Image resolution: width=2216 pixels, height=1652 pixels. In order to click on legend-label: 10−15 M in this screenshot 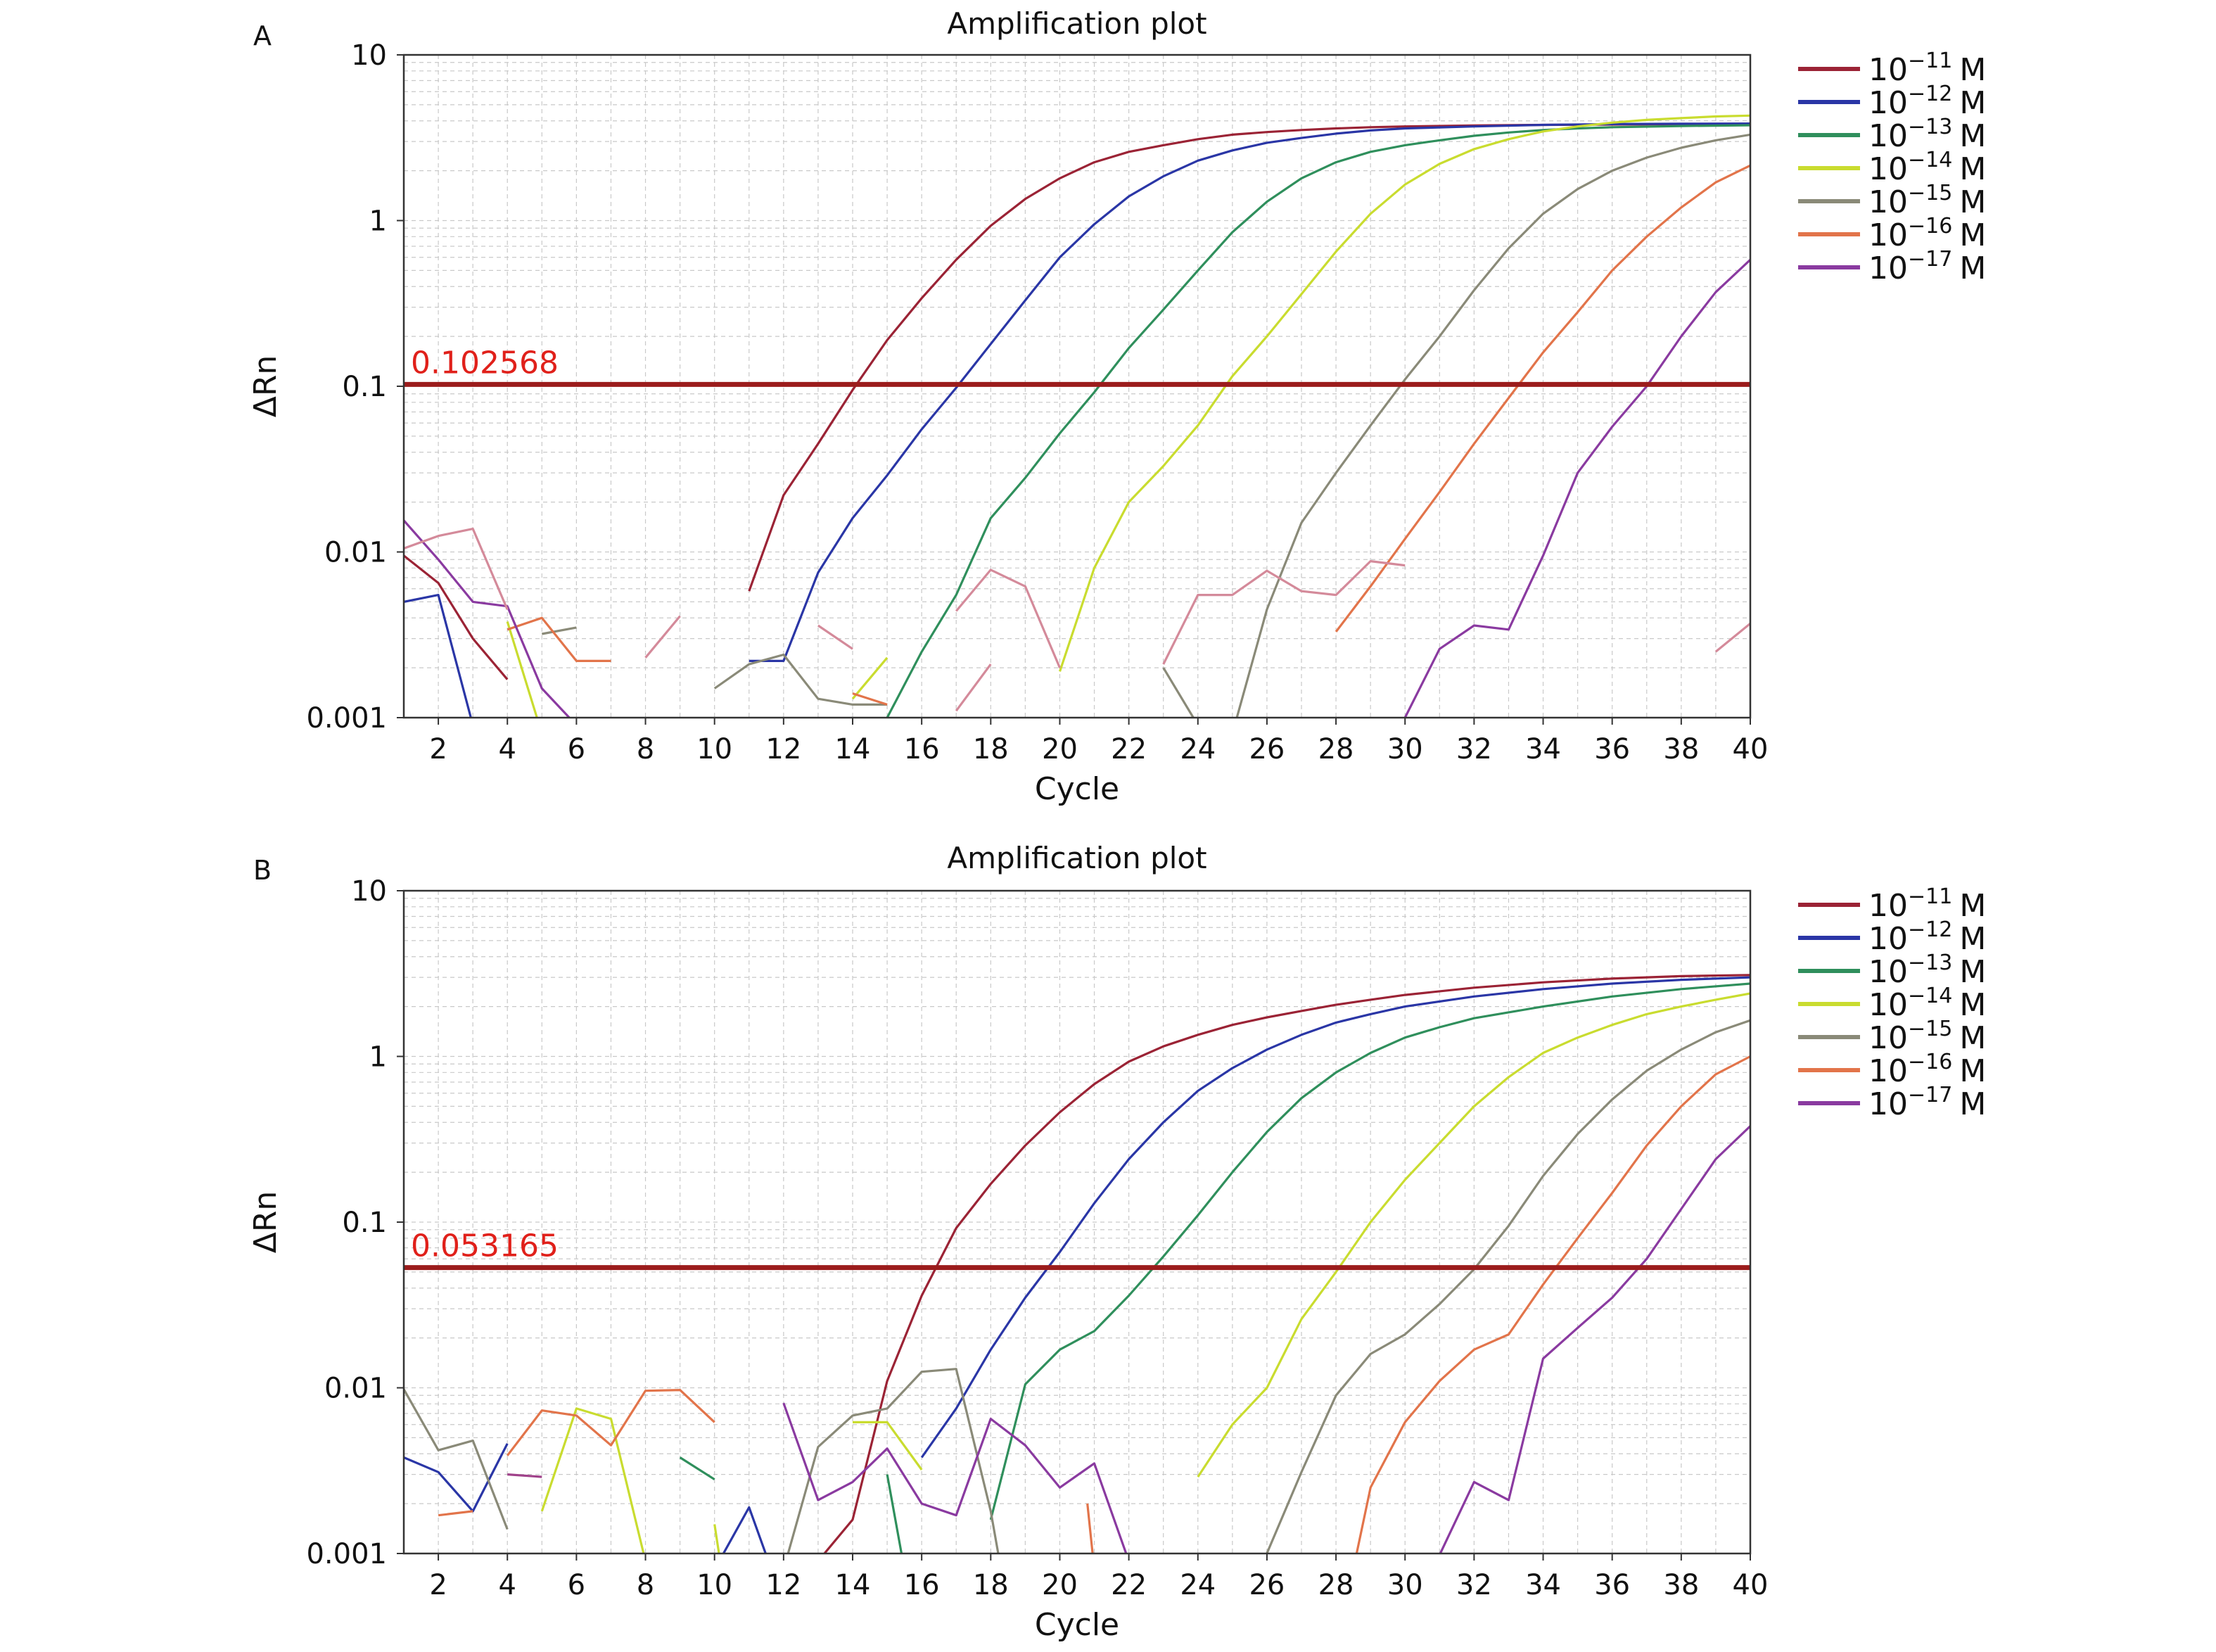, I will do `click(1927, 1036)`.